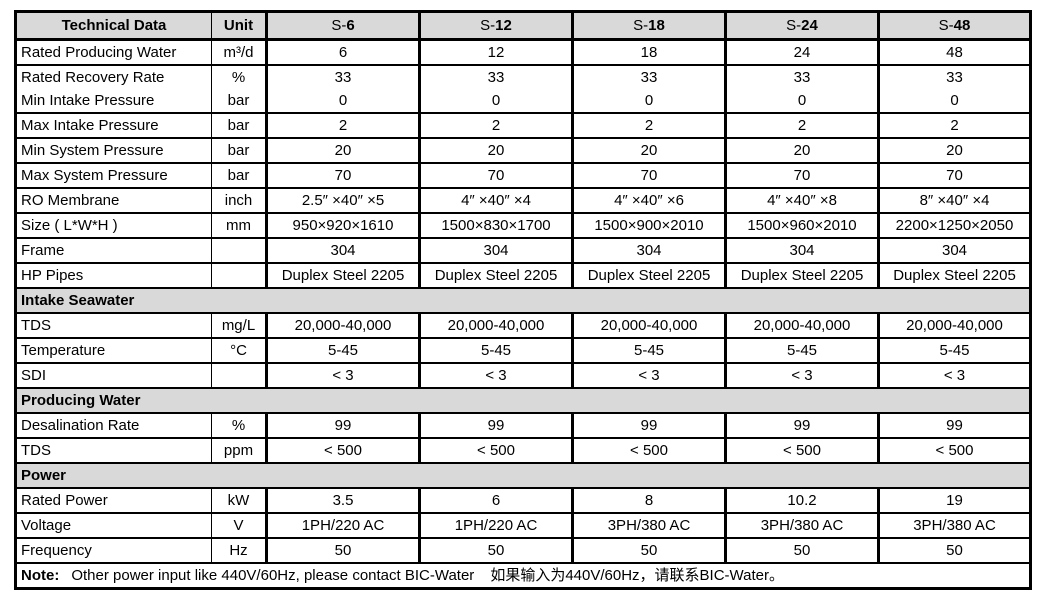 Image resolution: width=1037 pixels, height=609 pixels. What do you see at coordinates (113, 526) in the screenshot?
I see `row-label: Voltage` at bounding box center [113, 526].